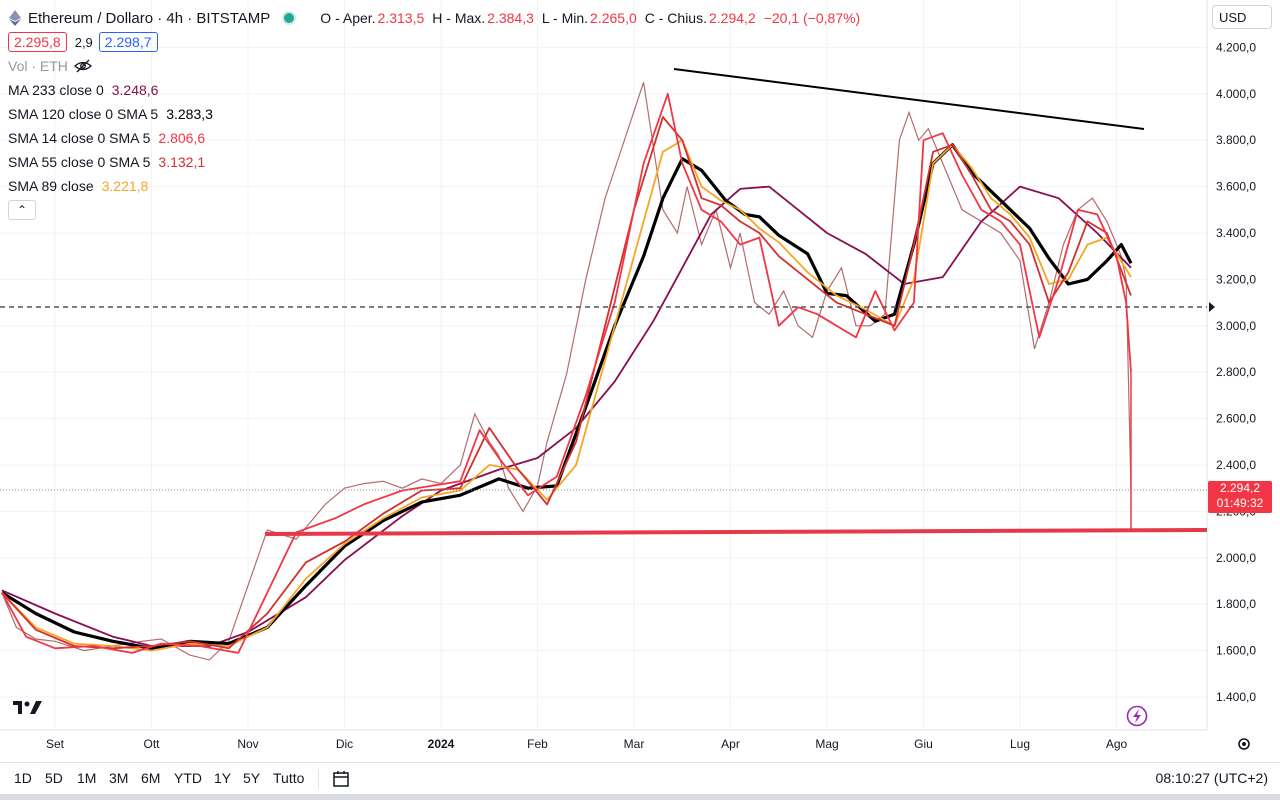 This screenshot has width=1280, height=800. I want to click on y-tick-label: 3.600,0, so click(1236, 187).